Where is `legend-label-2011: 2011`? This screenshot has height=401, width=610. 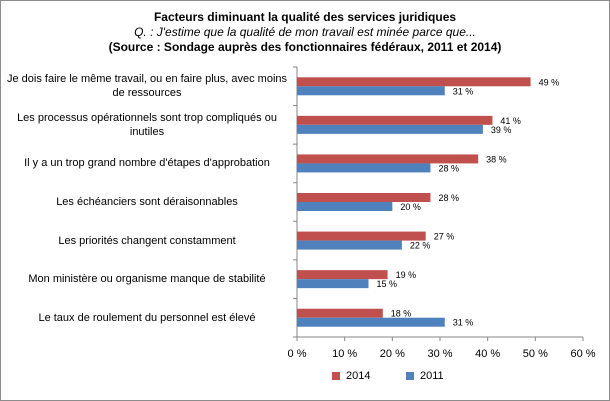
legend-label-2011: 2011 is located at coordinates (432, 376).